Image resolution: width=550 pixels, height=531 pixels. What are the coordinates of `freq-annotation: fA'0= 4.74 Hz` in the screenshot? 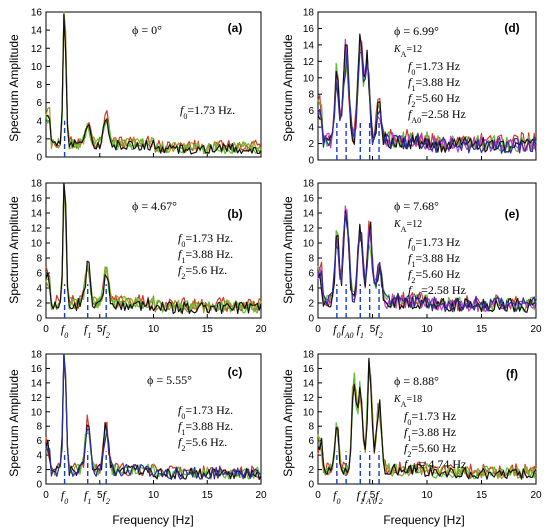 It's located at (435, 466).